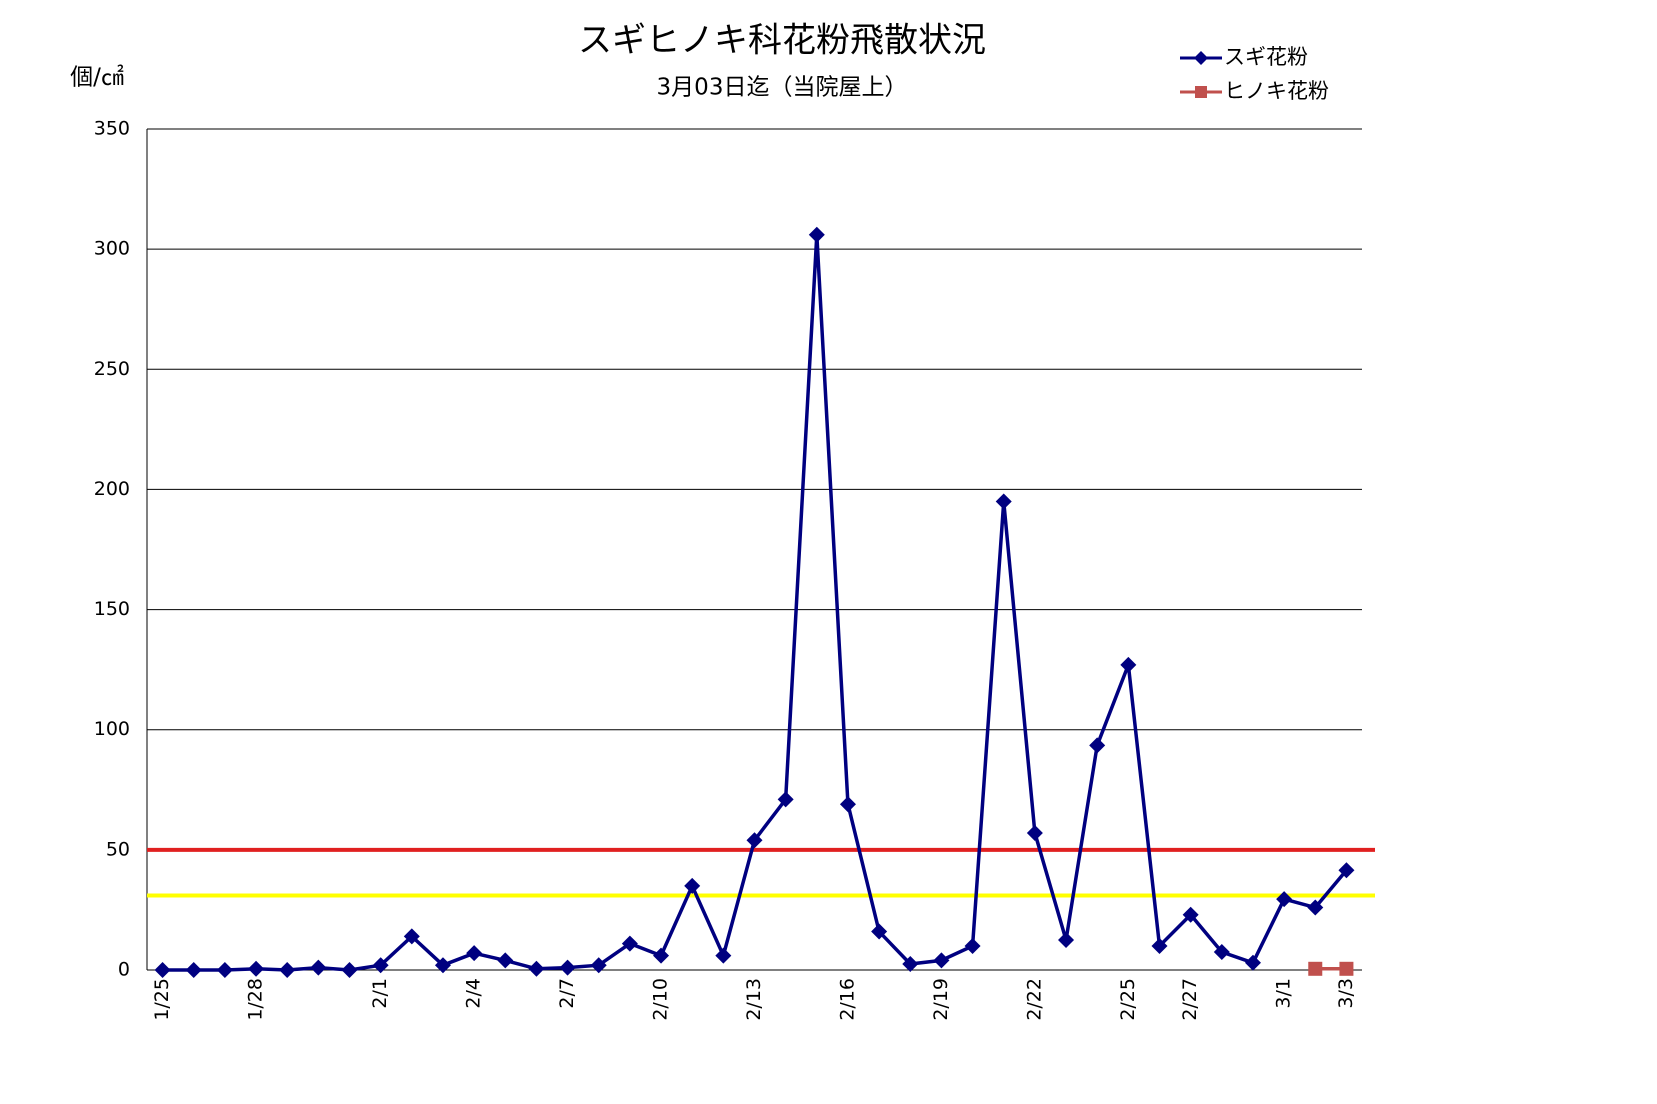  What do you see at coordinates (112, 369) in the screenshot?
I see `y-tick-label: 250` at bounding box center [112, 369].